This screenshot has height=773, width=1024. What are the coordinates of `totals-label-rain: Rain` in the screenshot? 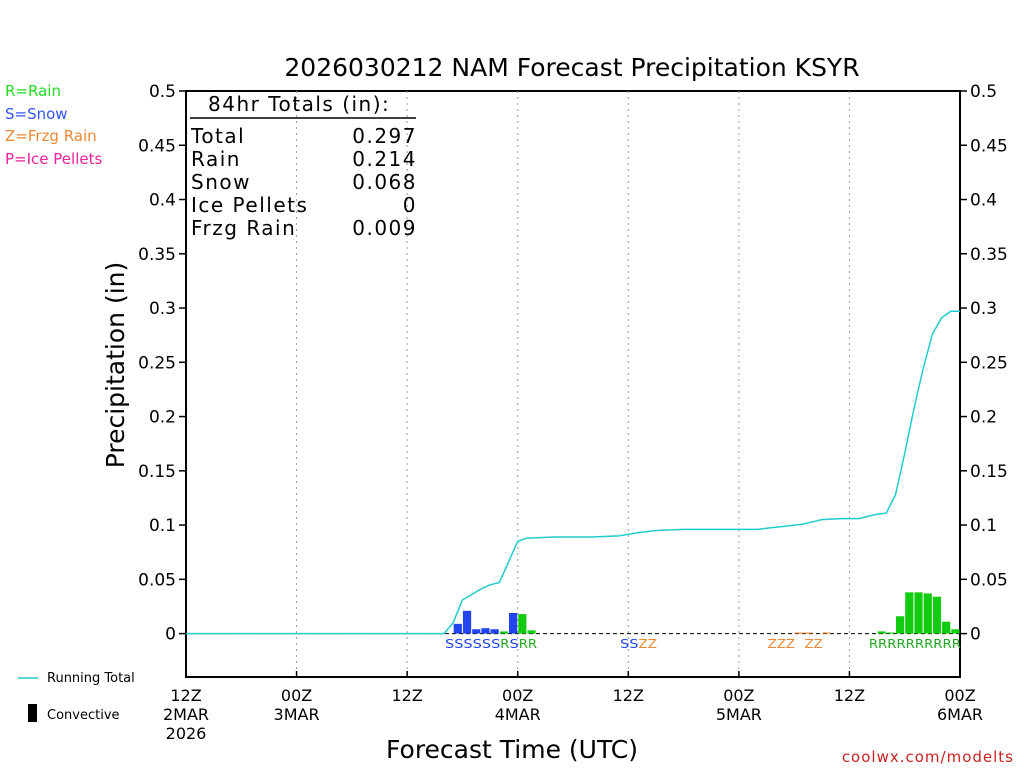 It's located at (216, 159).